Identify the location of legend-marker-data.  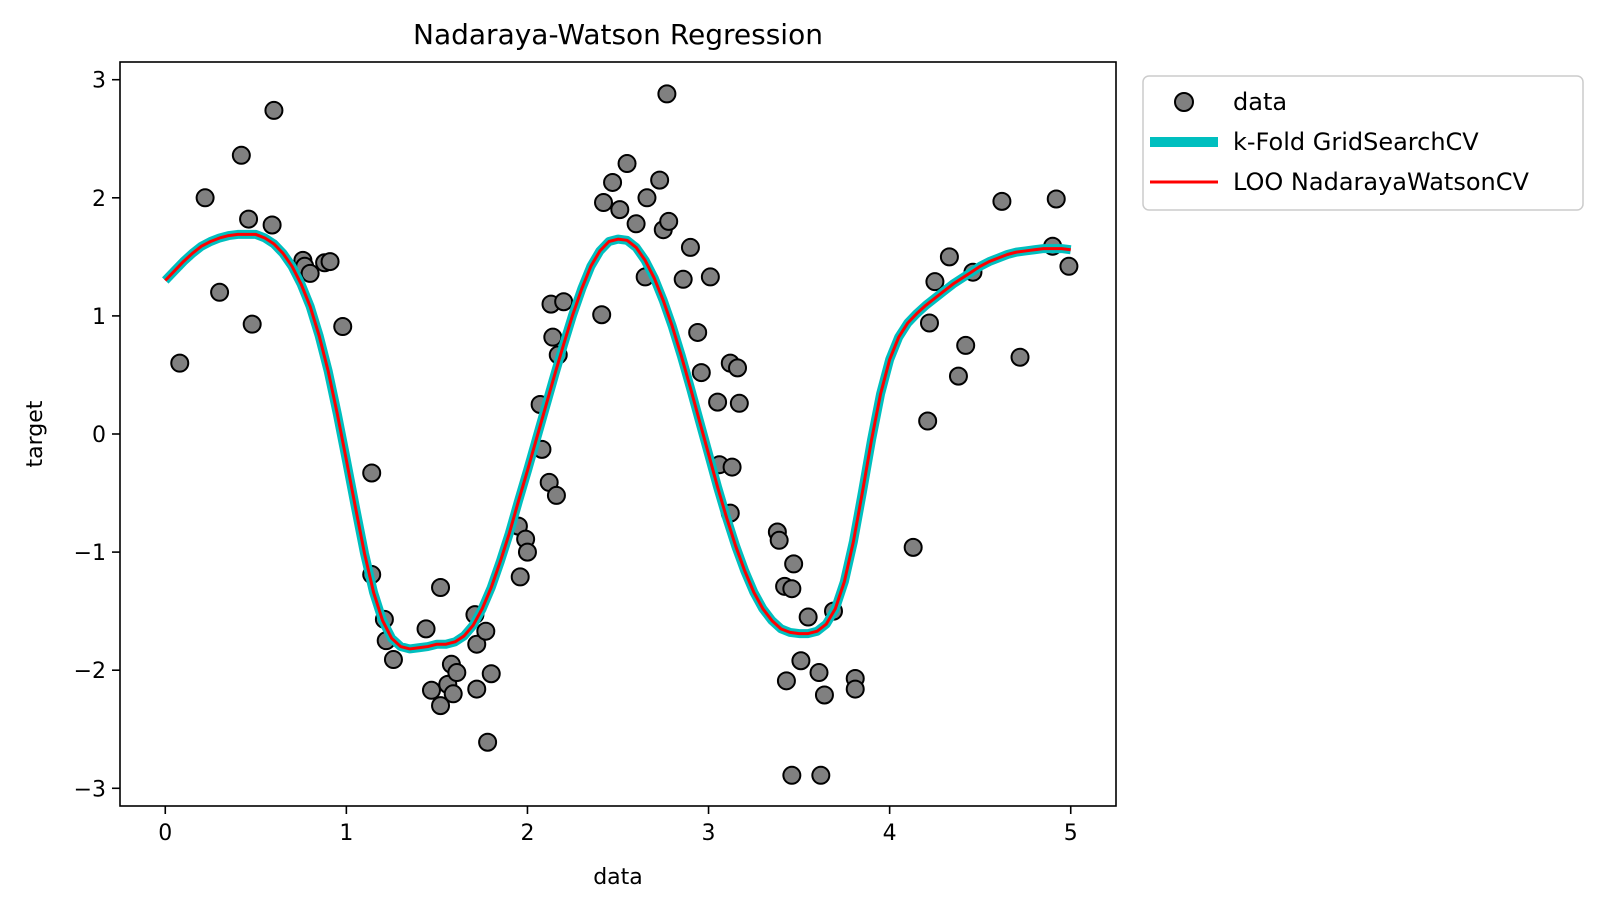
(1184, 102).